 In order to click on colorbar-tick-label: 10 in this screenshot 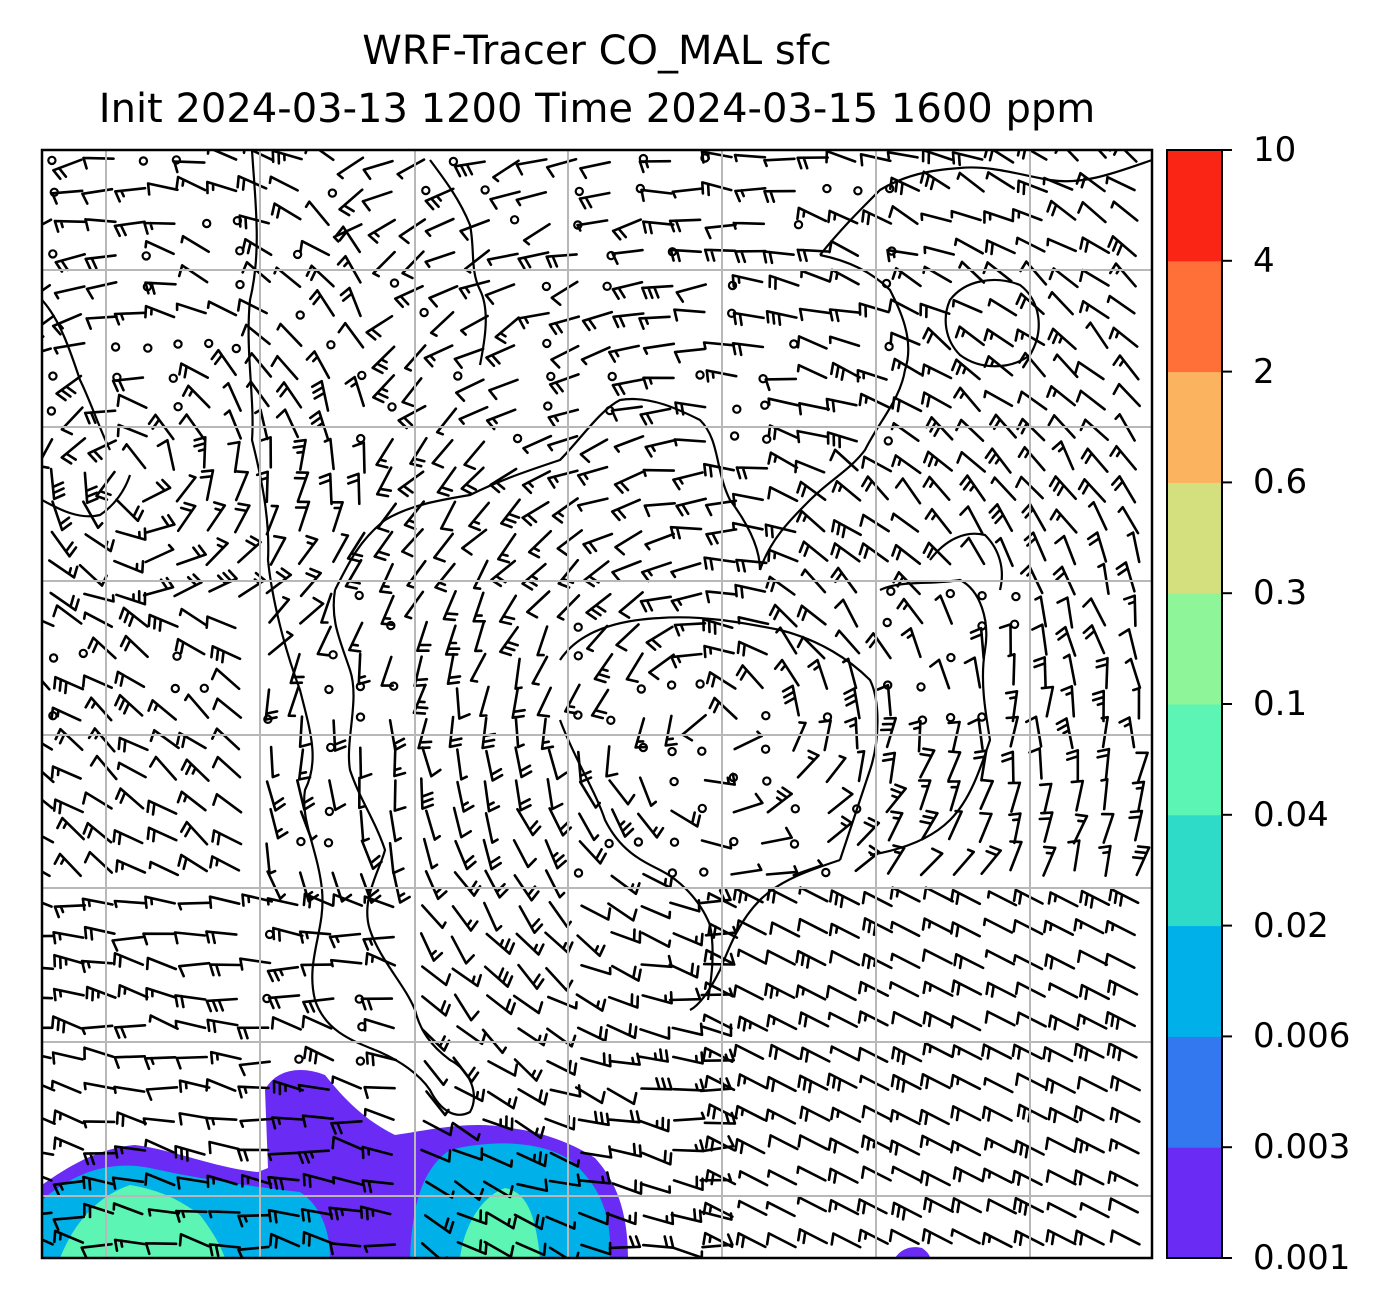, I will do `click(1275, 150)`.